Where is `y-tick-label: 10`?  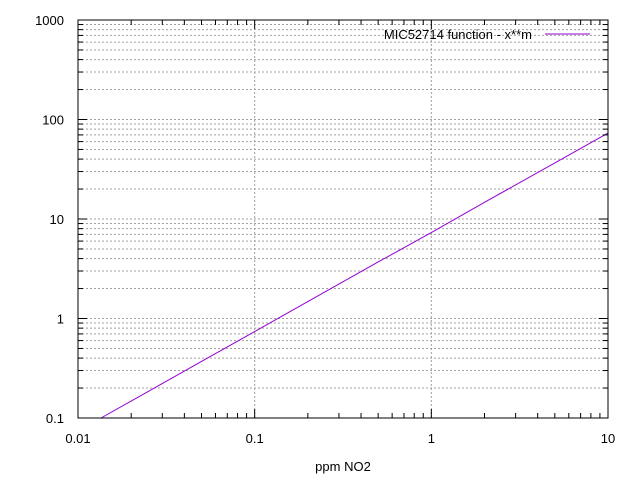 y-tick-label: 10 is located at coordinates (57, 219).